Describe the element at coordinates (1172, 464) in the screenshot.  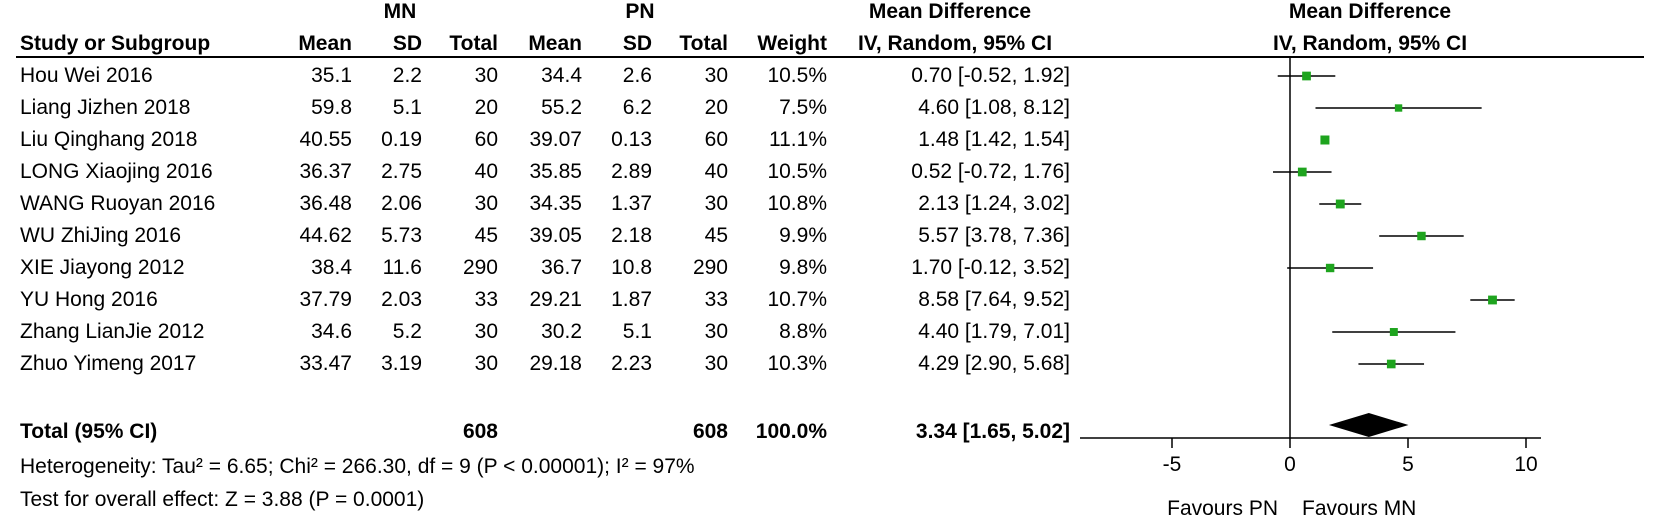
I see `x-tick-label: -5` at that location.